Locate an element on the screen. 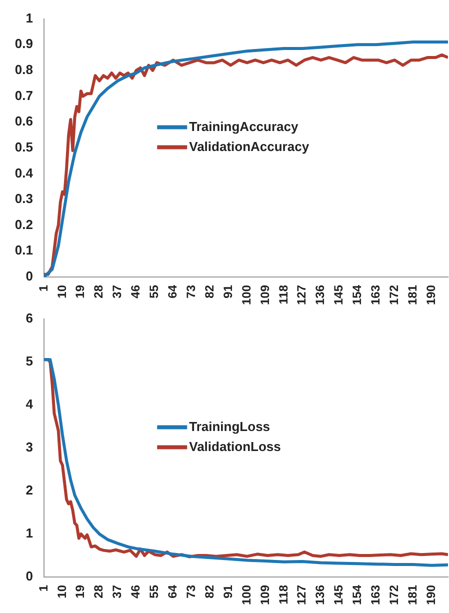  legend-label: TrainingAccuracy is located at coordinates (244, 126).